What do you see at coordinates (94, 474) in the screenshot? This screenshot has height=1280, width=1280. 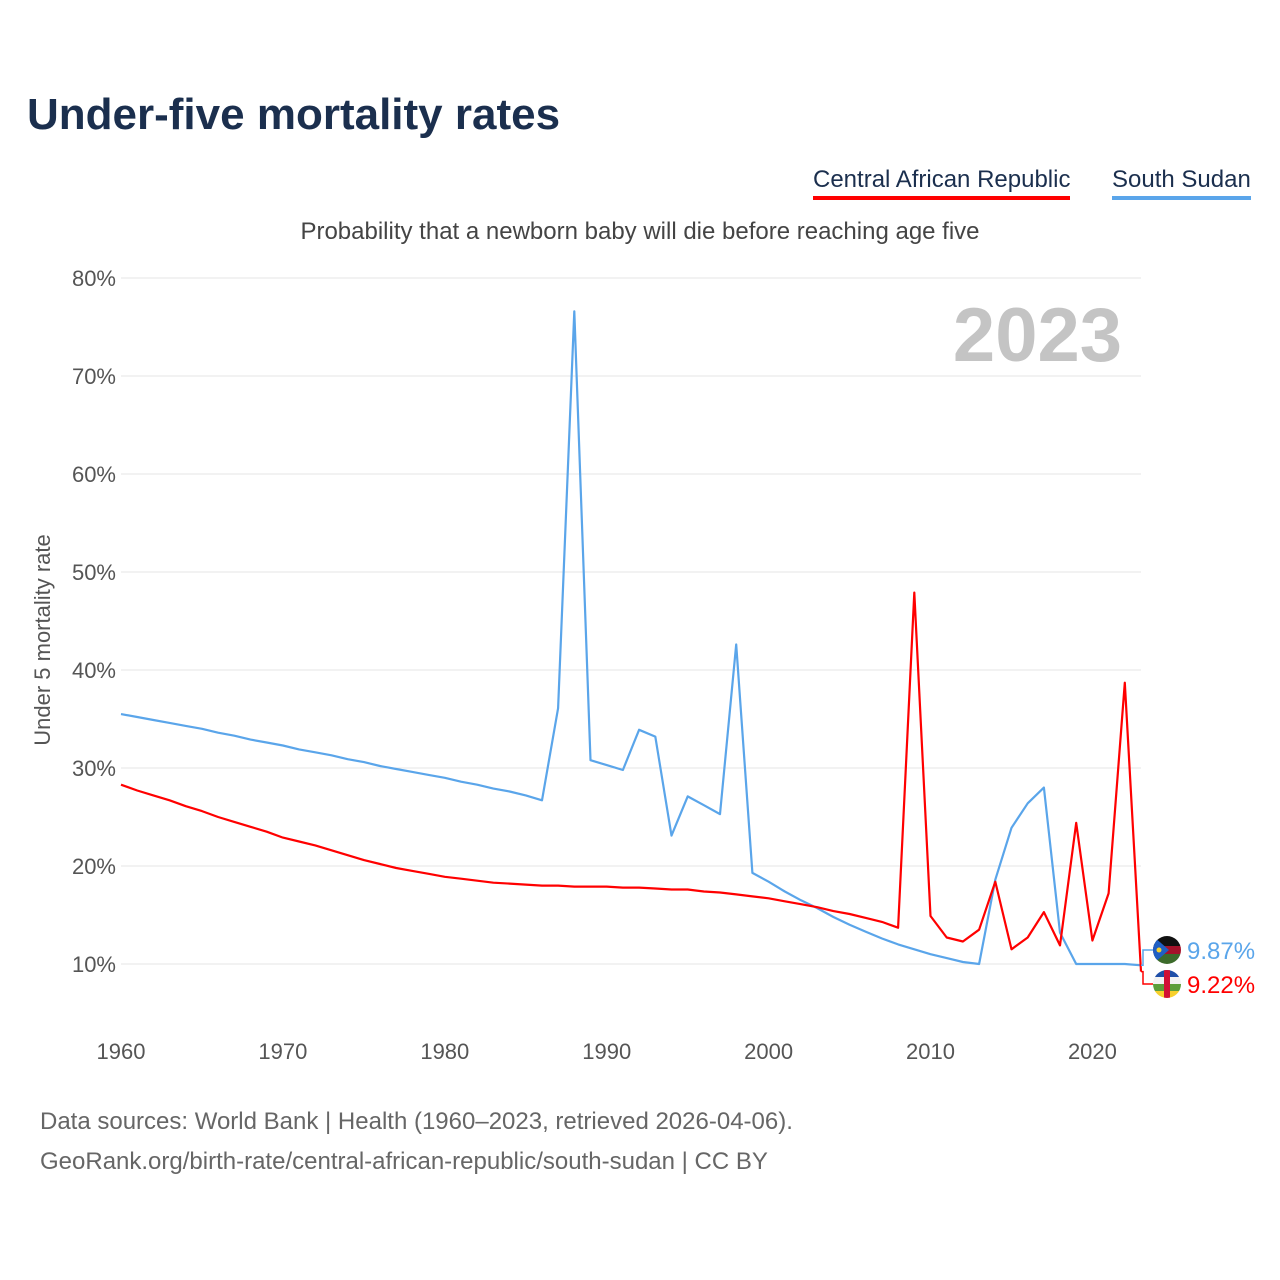 I see `y-tick-label: 60%` at bounding box center [94, 474].